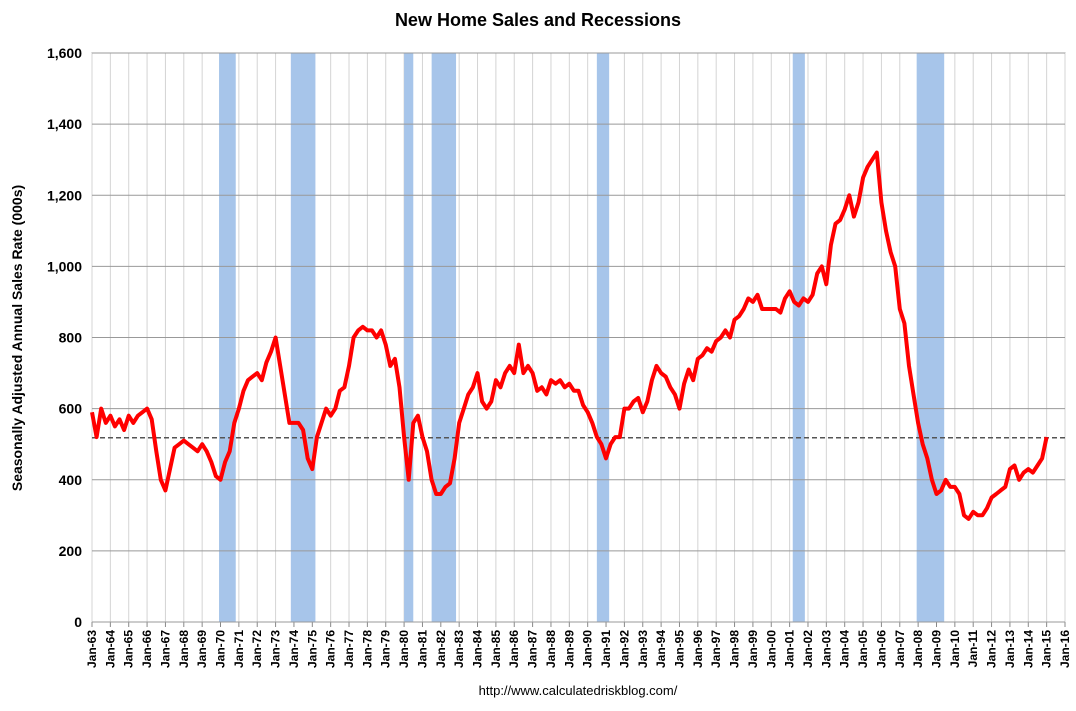 Image resolution: width=1076 pixels, height=711 pixels. What do you see at coordinates (514, 649) in the screenshot?
I see `x-tick-label: Jan-86` at bounding box center [514, 649].